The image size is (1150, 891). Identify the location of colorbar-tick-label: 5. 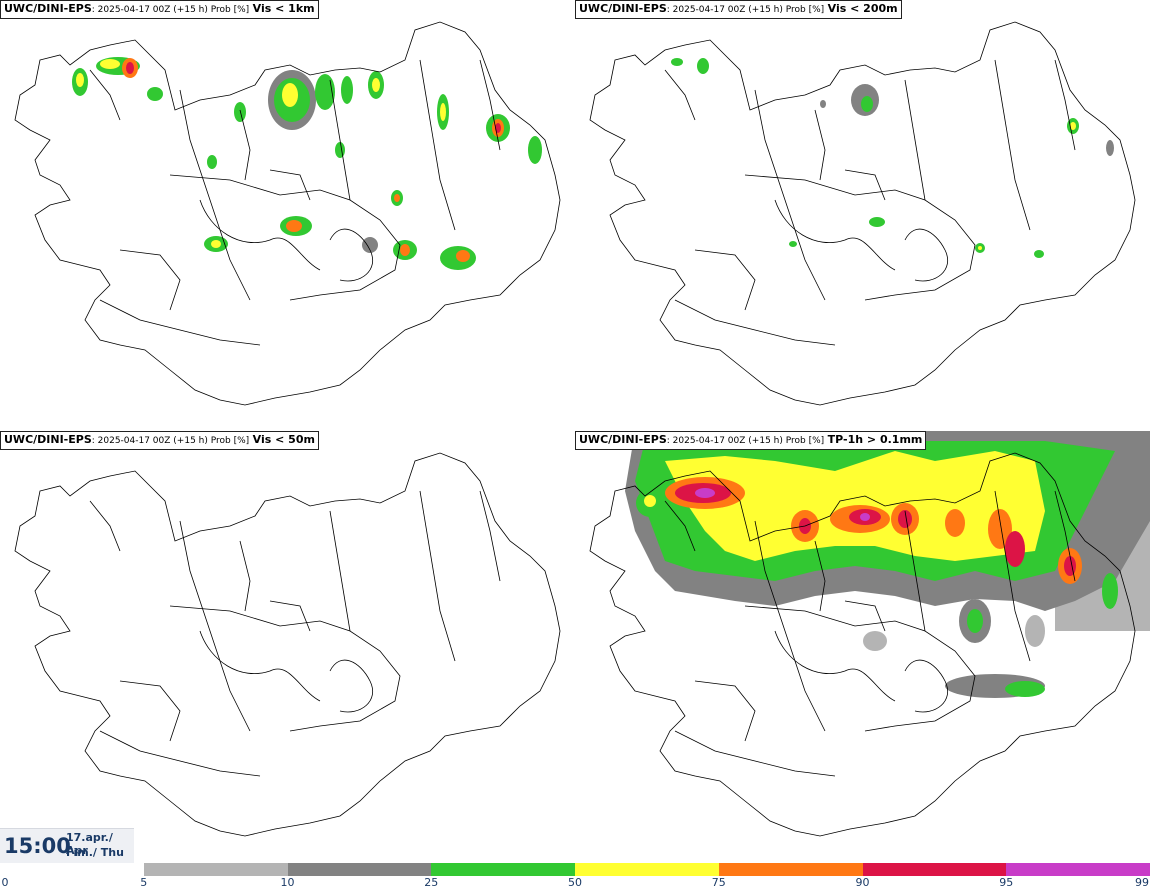
(144, 882).